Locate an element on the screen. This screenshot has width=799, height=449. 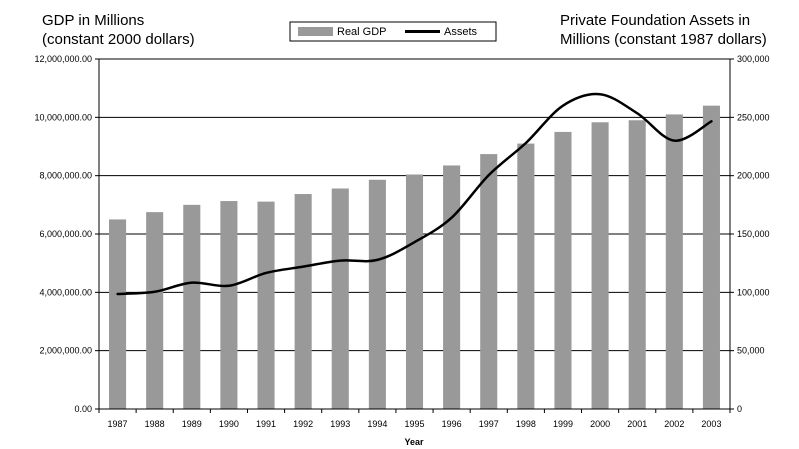
right-tick-label: 200,000 is located at coordinates (753, 176).